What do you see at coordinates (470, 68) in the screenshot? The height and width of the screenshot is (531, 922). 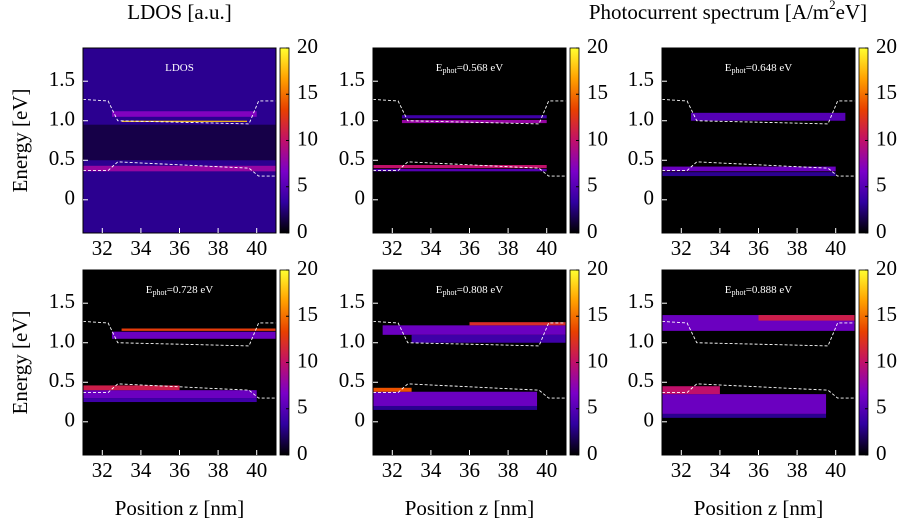 I see `panel-annotation: Ephot=0.568 eV` at bounding box center [470, 68].